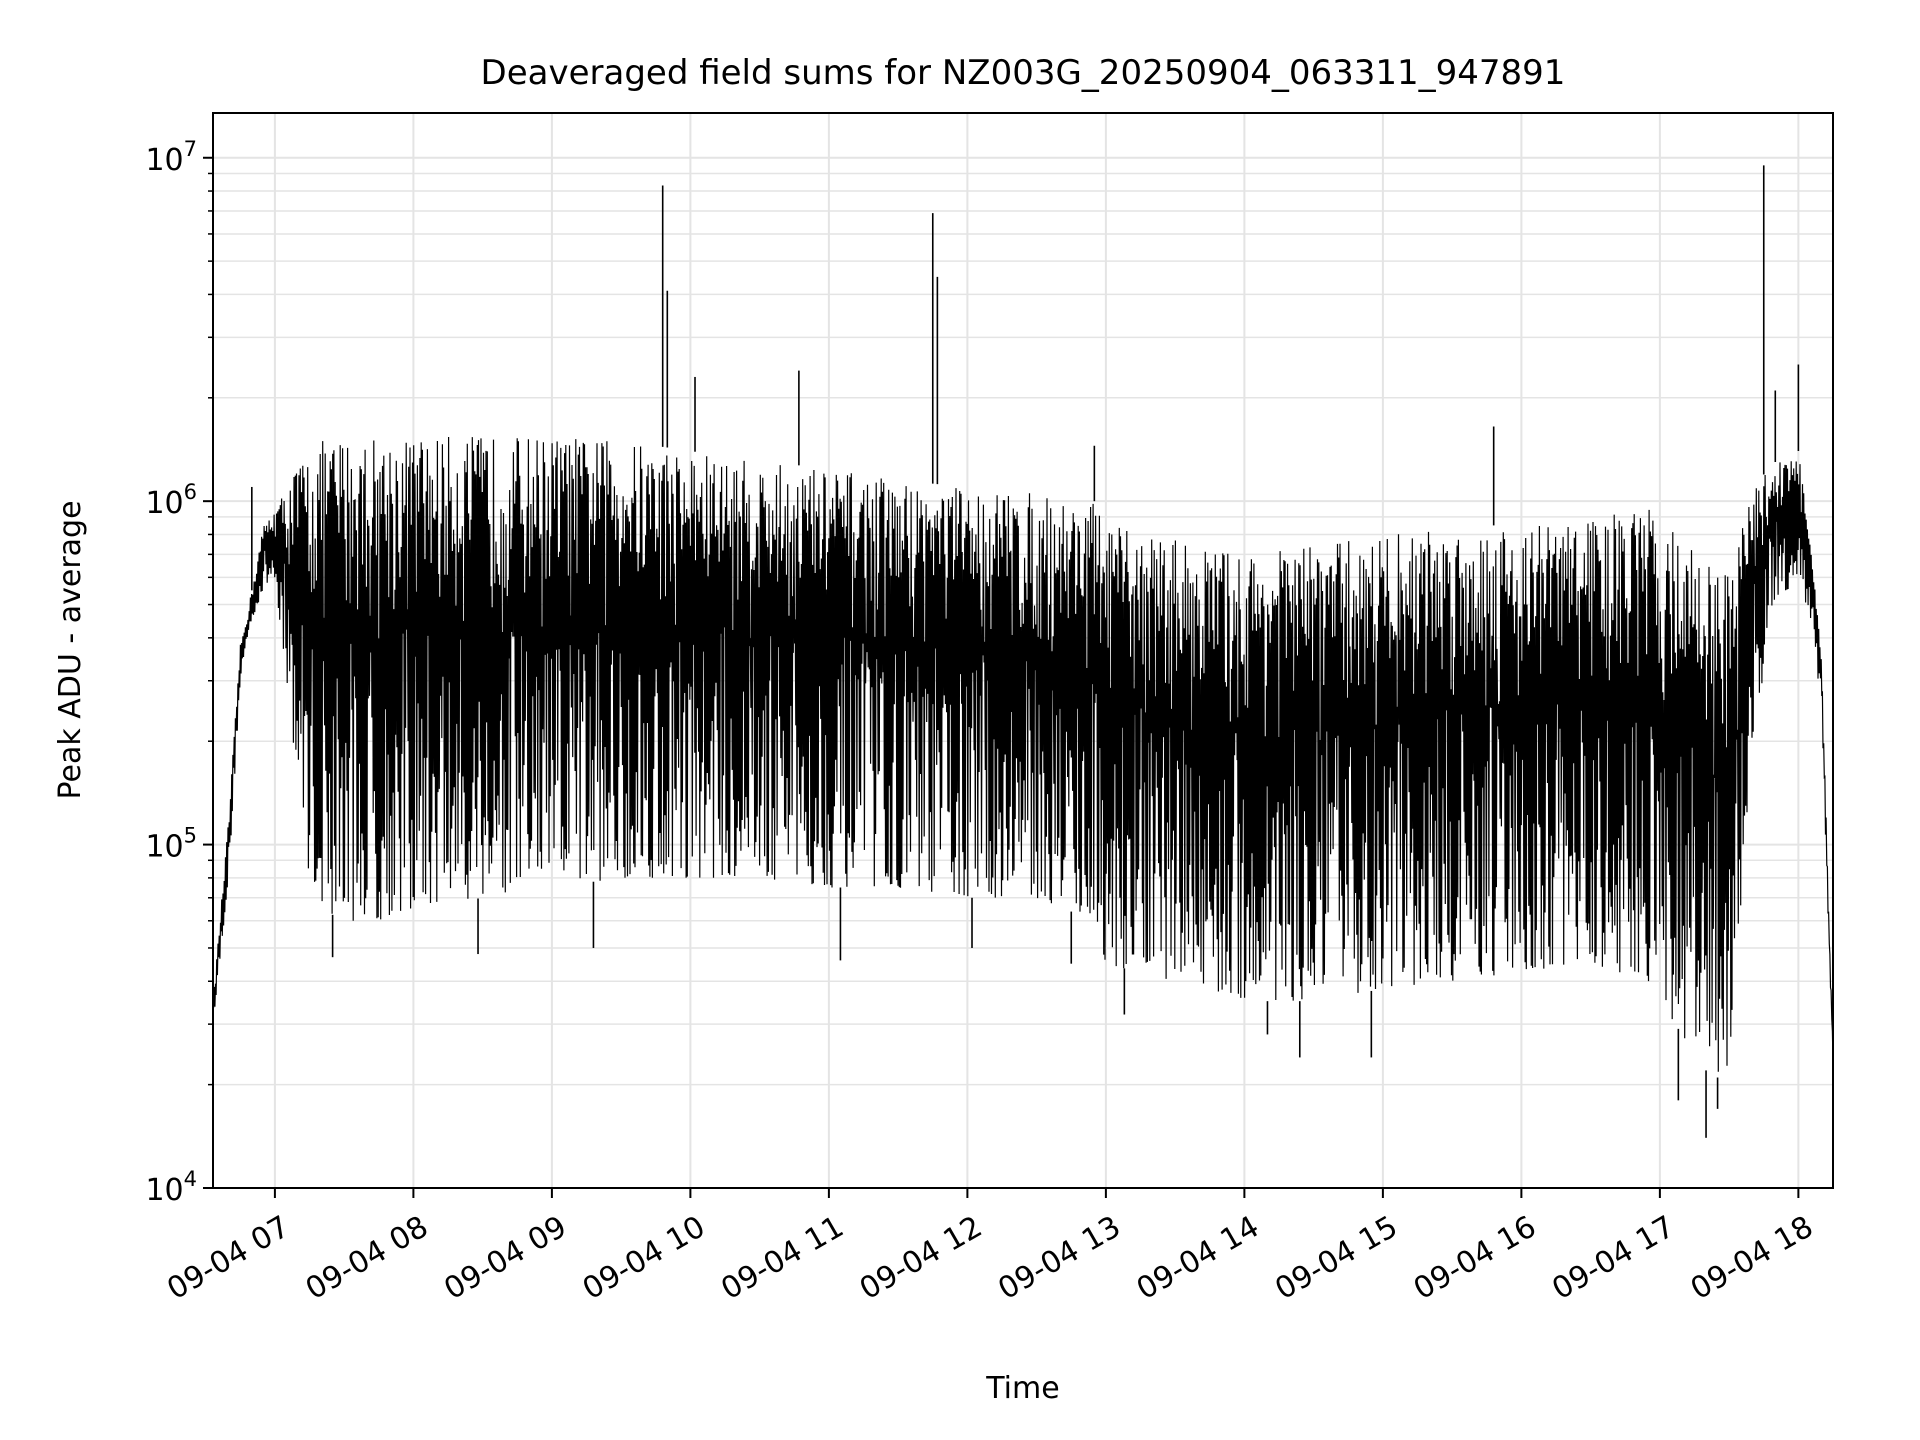 The height and width of the screenshot is (1440, 1920). Describe the element at coordinates (1022, 1388) in the screenshot. I see `x-axis-label: Time` at that location.